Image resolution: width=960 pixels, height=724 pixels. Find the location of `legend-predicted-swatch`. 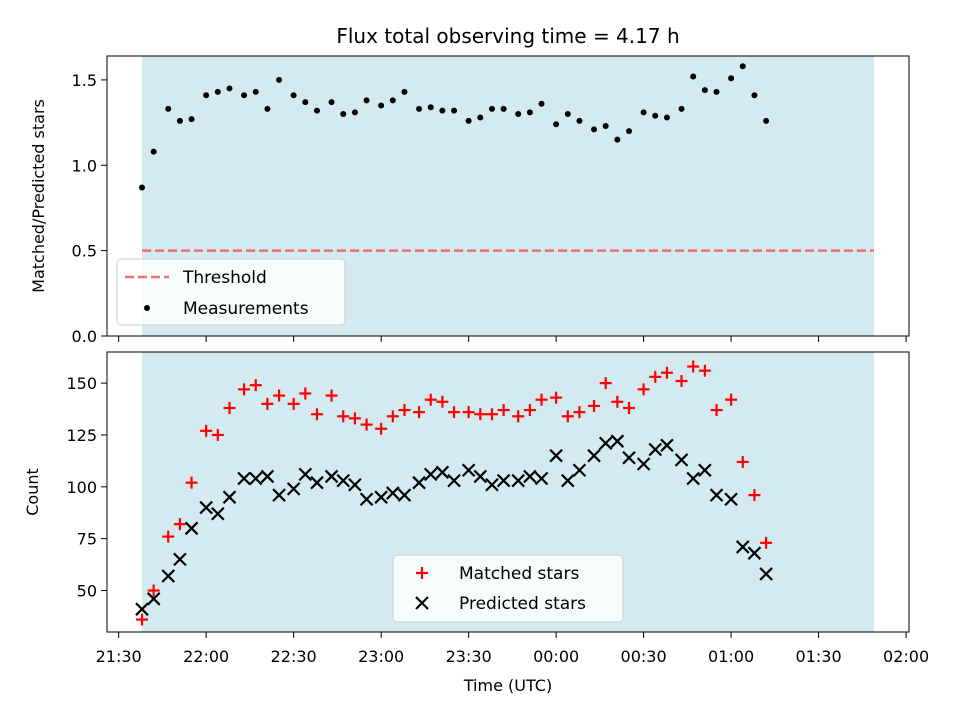

legend-predicted-swatch is located at coordinates (422, 603).